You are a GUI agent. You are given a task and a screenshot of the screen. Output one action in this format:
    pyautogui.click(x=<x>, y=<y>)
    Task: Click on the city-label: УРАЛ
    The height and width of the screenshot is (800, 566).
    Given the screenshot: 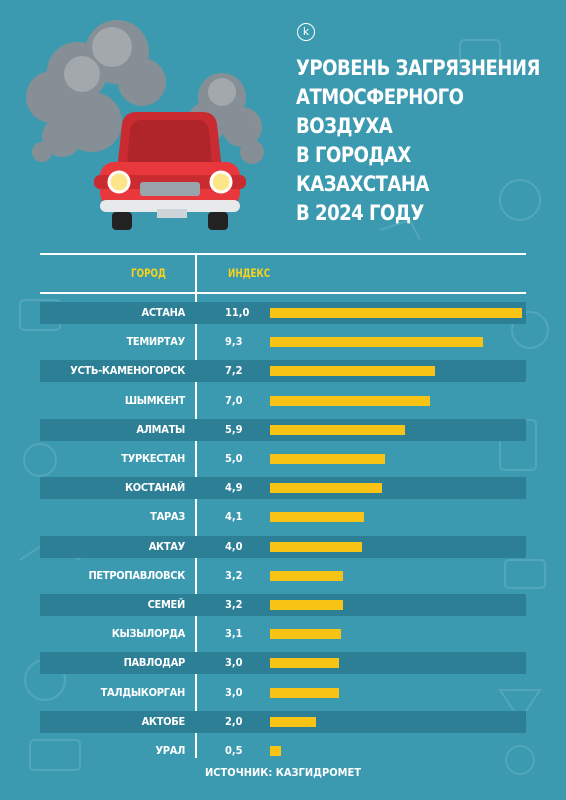 What is the action you would take?
    pyautogui.click(x=170, y=750)
    